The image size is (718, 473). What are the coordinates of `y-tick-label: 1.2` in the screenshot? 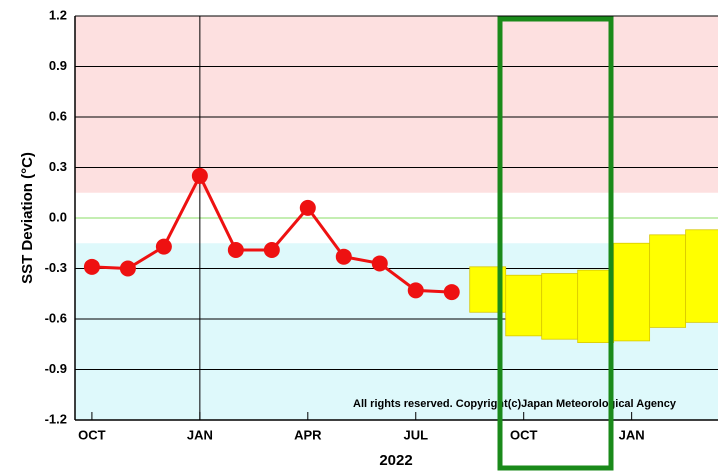 It's located at (58, 14).